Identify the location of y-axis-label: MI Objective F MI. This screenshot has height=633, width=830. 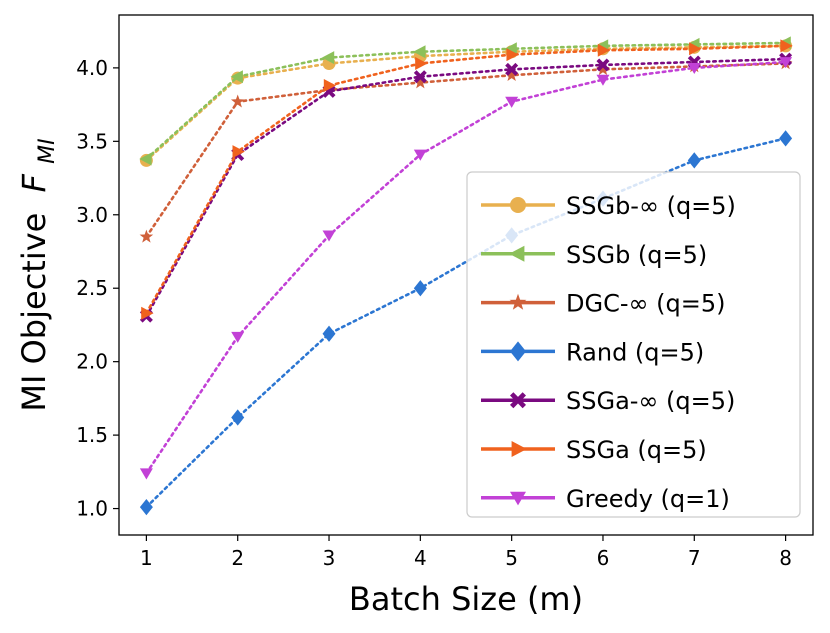
(37, 274).